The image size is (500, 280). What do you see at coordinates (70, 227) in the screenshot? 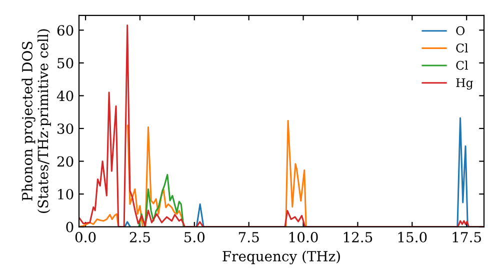
I see `y-tick-label: 0` at bounding box center [70, 227].